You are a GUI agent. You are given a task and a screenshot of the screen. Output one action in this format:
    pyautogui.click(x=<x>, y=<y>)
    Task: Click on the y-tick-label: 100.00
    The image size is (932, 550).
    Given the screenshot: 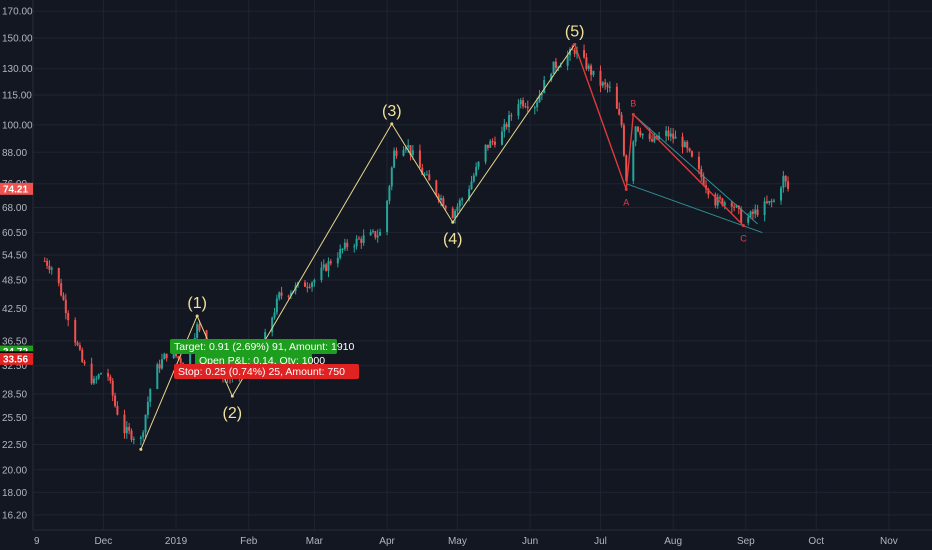 What is the action you would take?
    pyautogui.click(x=17, y=125)
    